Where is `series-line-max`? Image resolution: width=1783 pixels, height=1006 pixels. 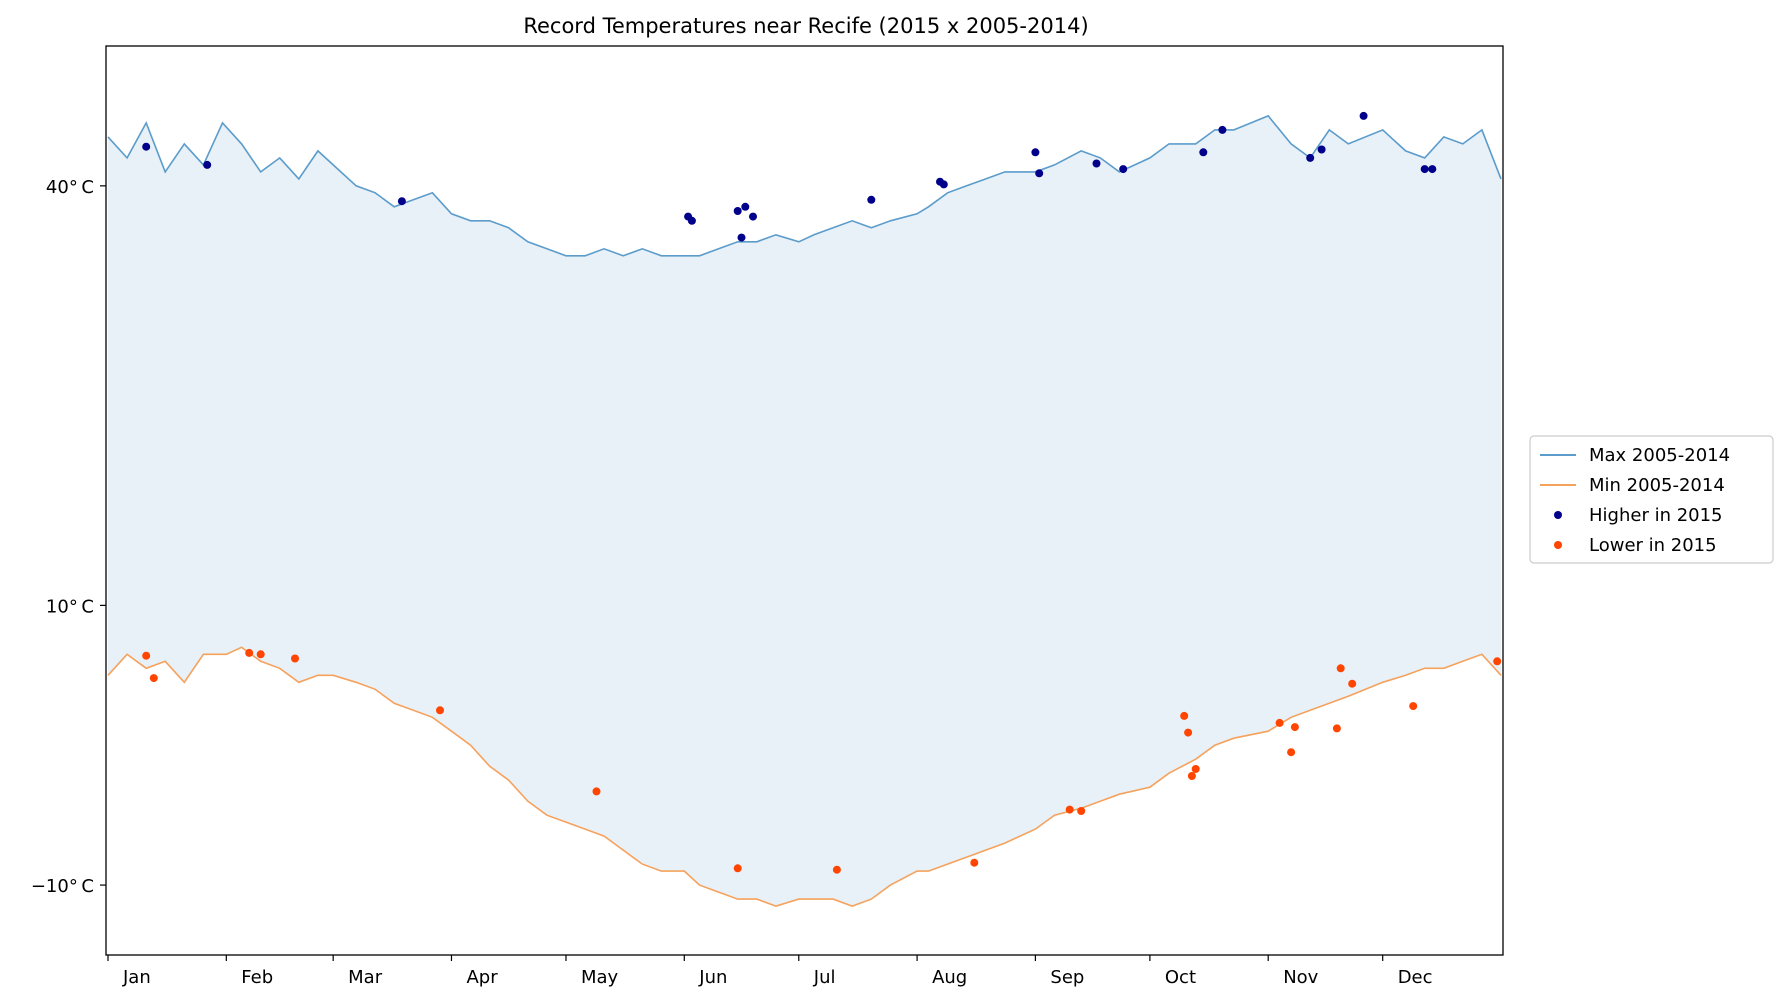 series-line-max is located at coordinates (804, 185).